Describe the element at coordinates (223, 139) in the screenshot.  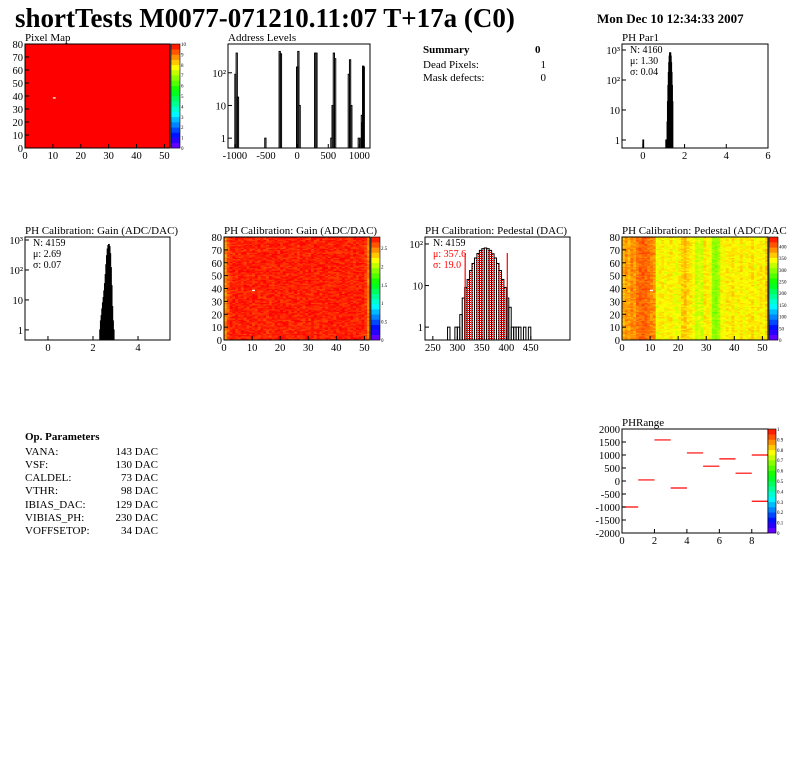
I see `y-tick-label: 1` at that location.